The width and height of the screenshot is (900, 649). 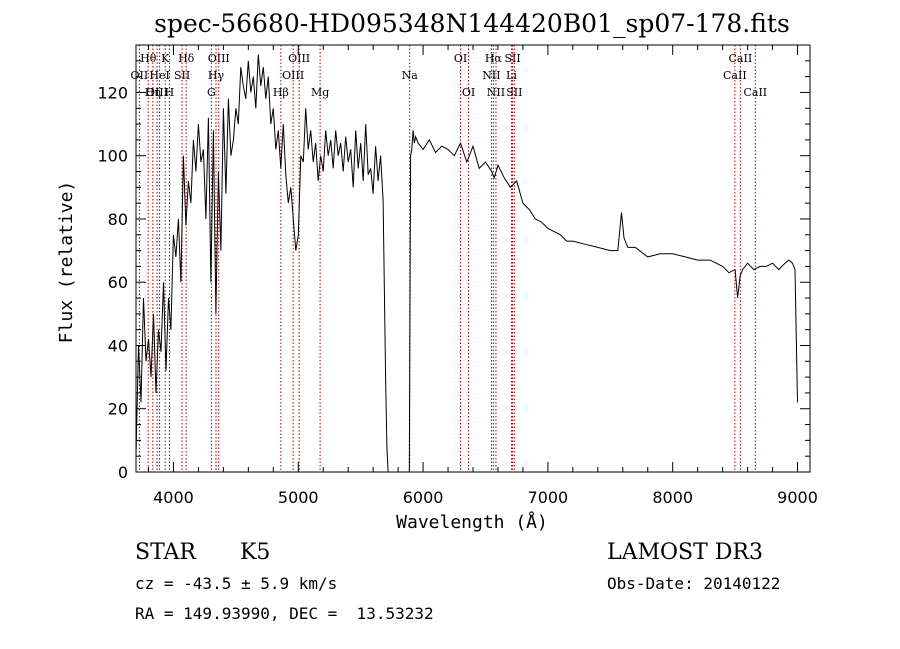 I want to click on y-tick-label: 40, so click(x=118, y=345).